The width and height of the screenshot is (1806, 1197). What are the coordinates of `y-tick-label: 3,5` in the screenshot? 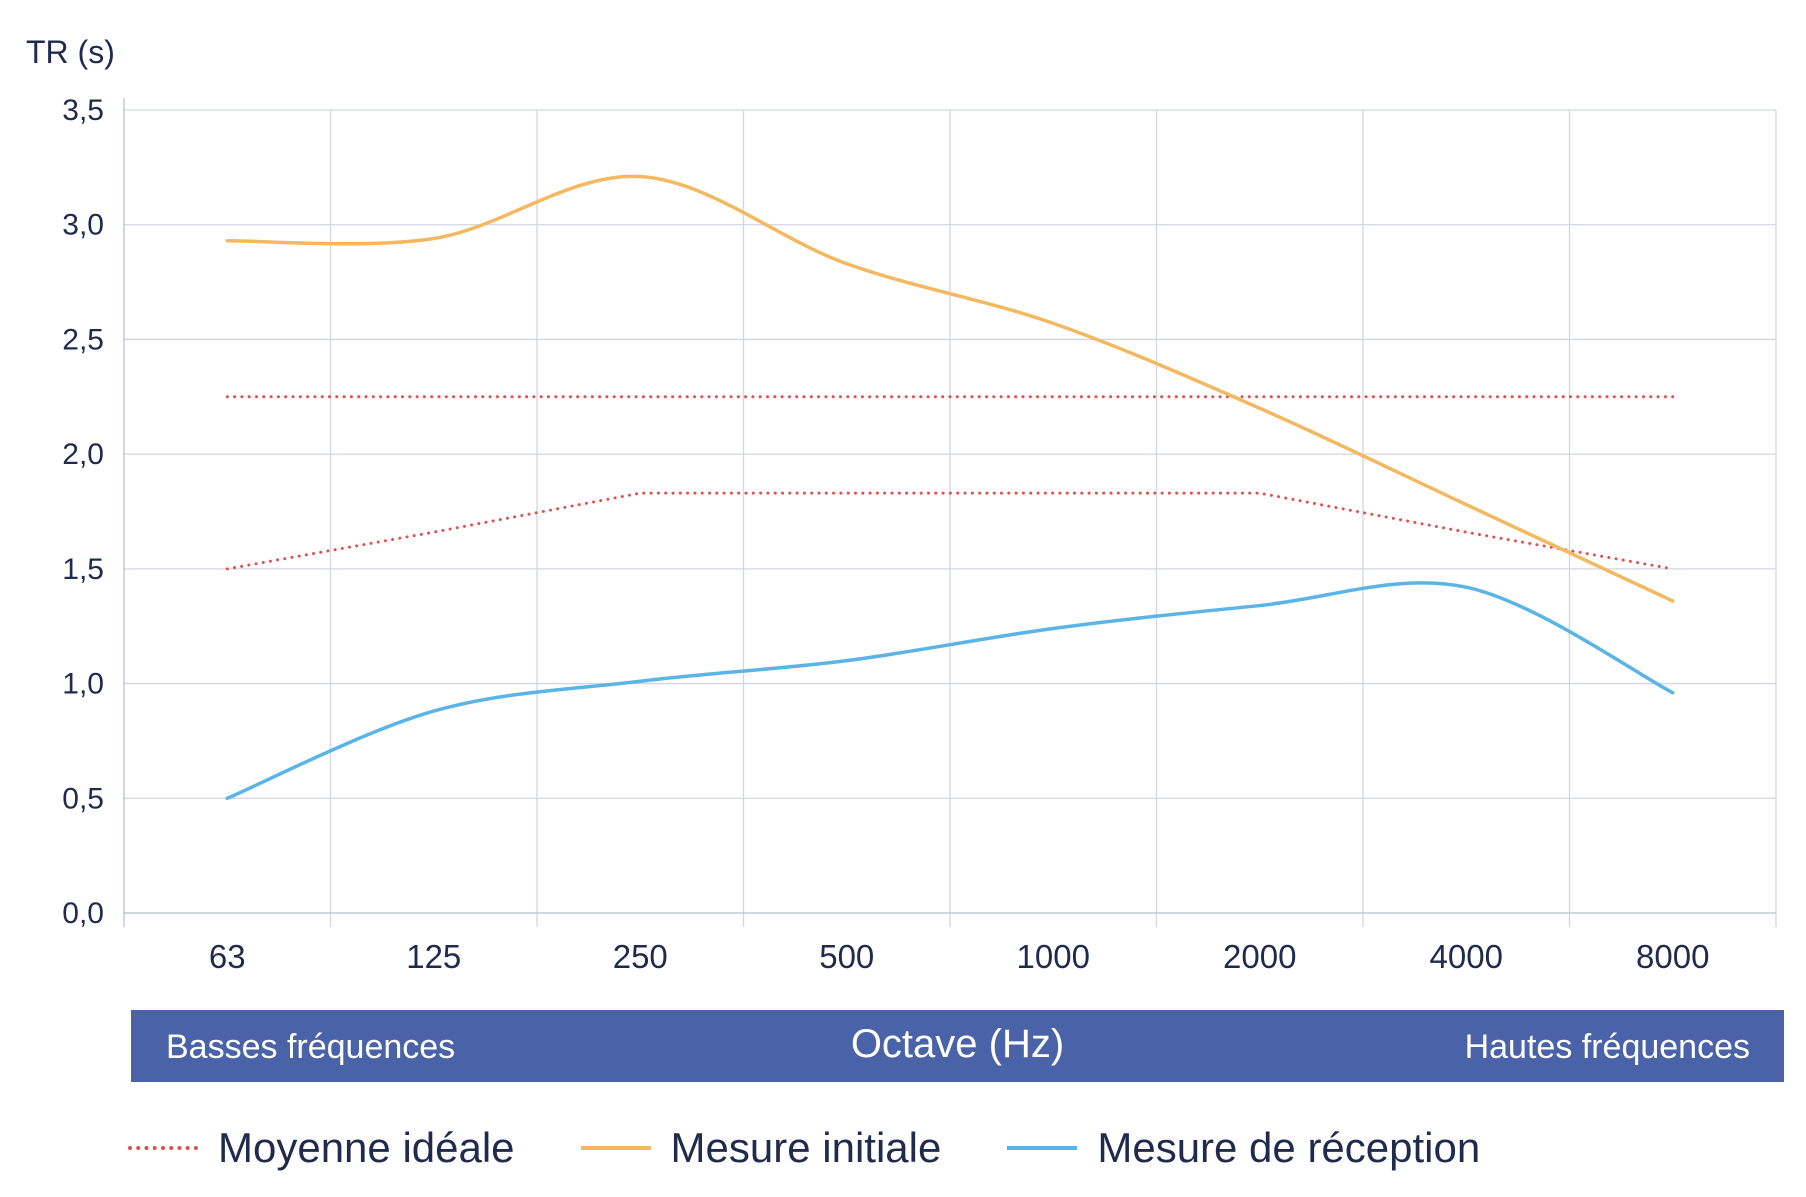 It's located at (83, 110).